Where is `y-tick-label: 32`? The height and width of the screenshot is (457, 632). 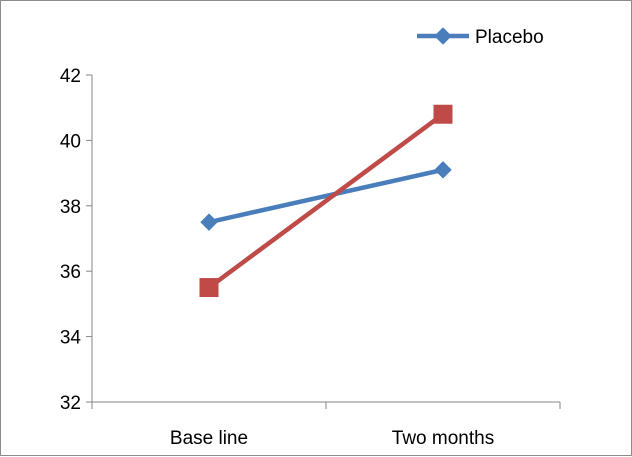 y-tick-label: 32 is located at coordinates (70, 403).